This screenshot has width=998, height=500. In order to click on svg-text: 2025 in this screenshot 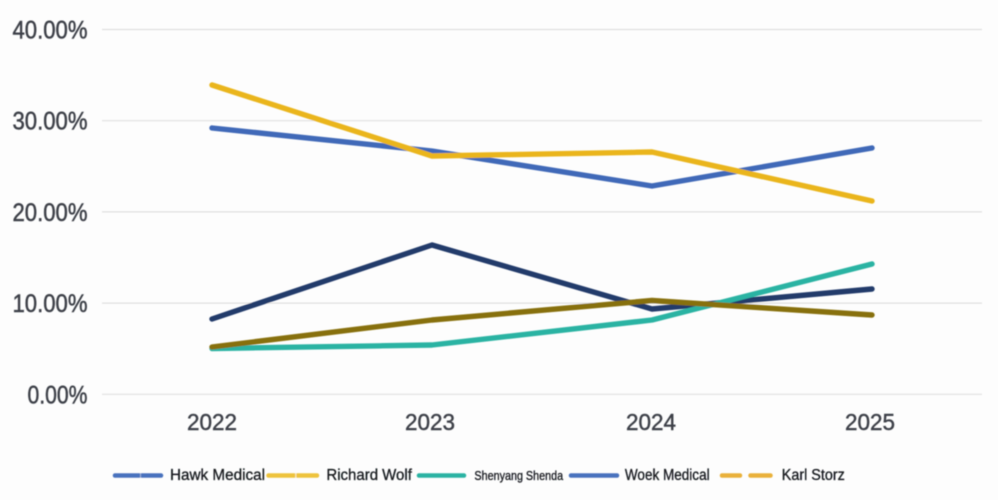, I will do `click(870, 422)`.